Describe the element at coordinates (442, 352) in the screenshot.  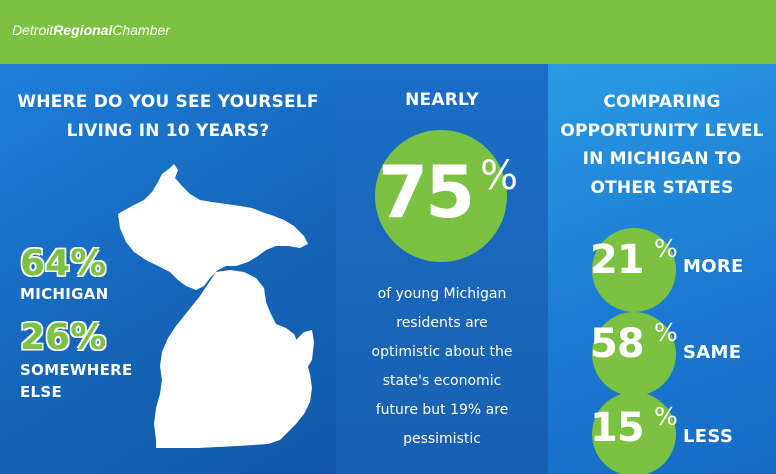
I see `description-line-3: optimistic about the` at that location.